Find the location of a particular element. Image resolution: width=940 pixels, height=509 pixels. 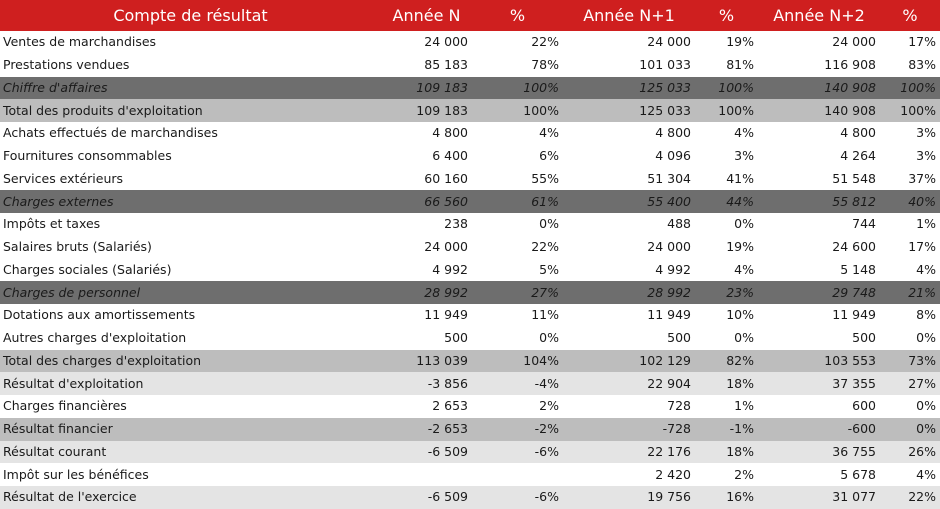

value-year-n1: 28 992 is located at coordinates (629, 292).